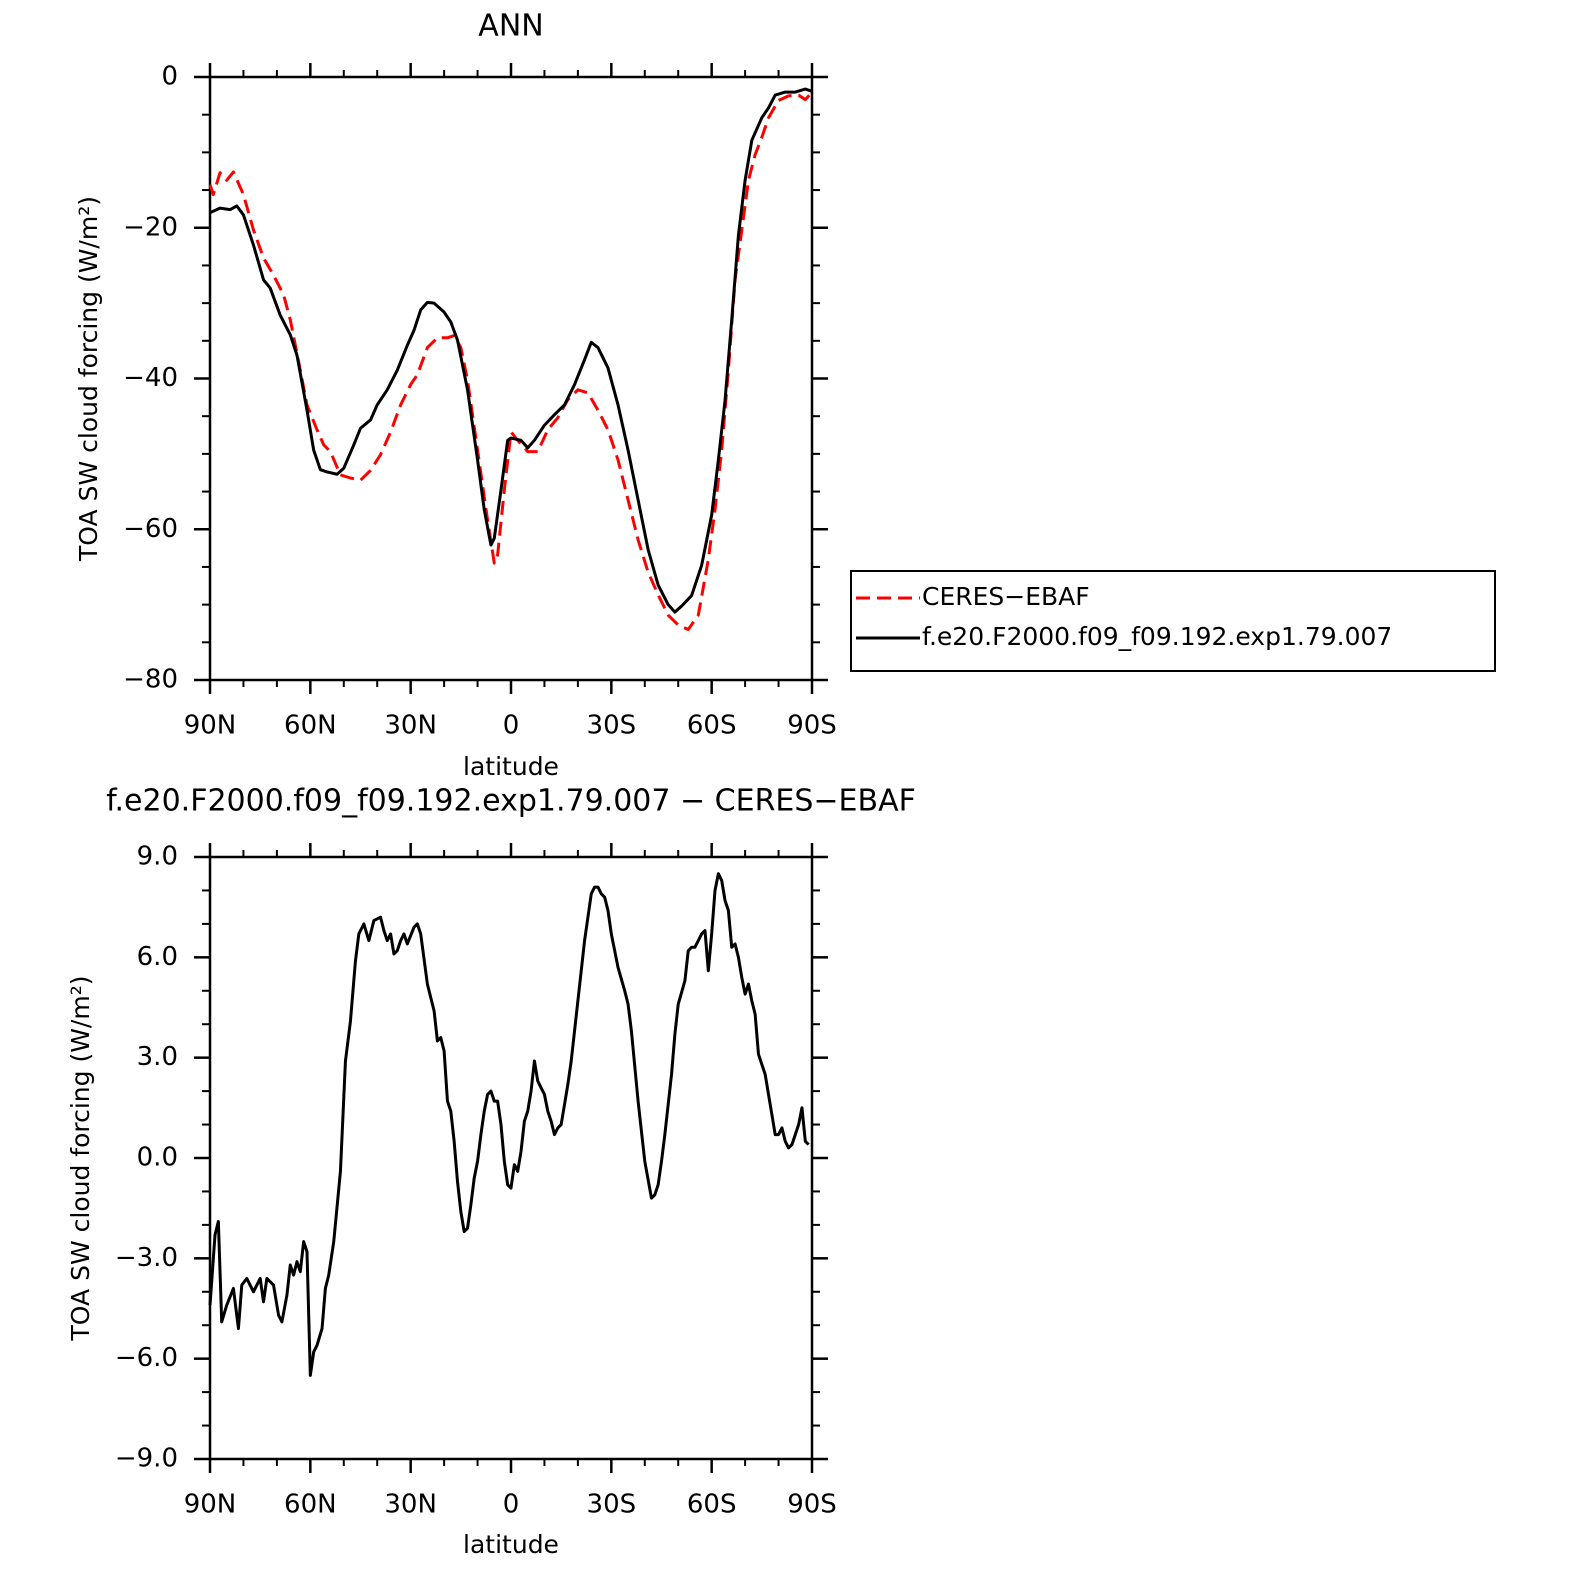 The image size is (1574, 1574). Describe the element at coordinates (157, 1158) in the screenshot. I see `y-tick-label: 0.0` at that location.